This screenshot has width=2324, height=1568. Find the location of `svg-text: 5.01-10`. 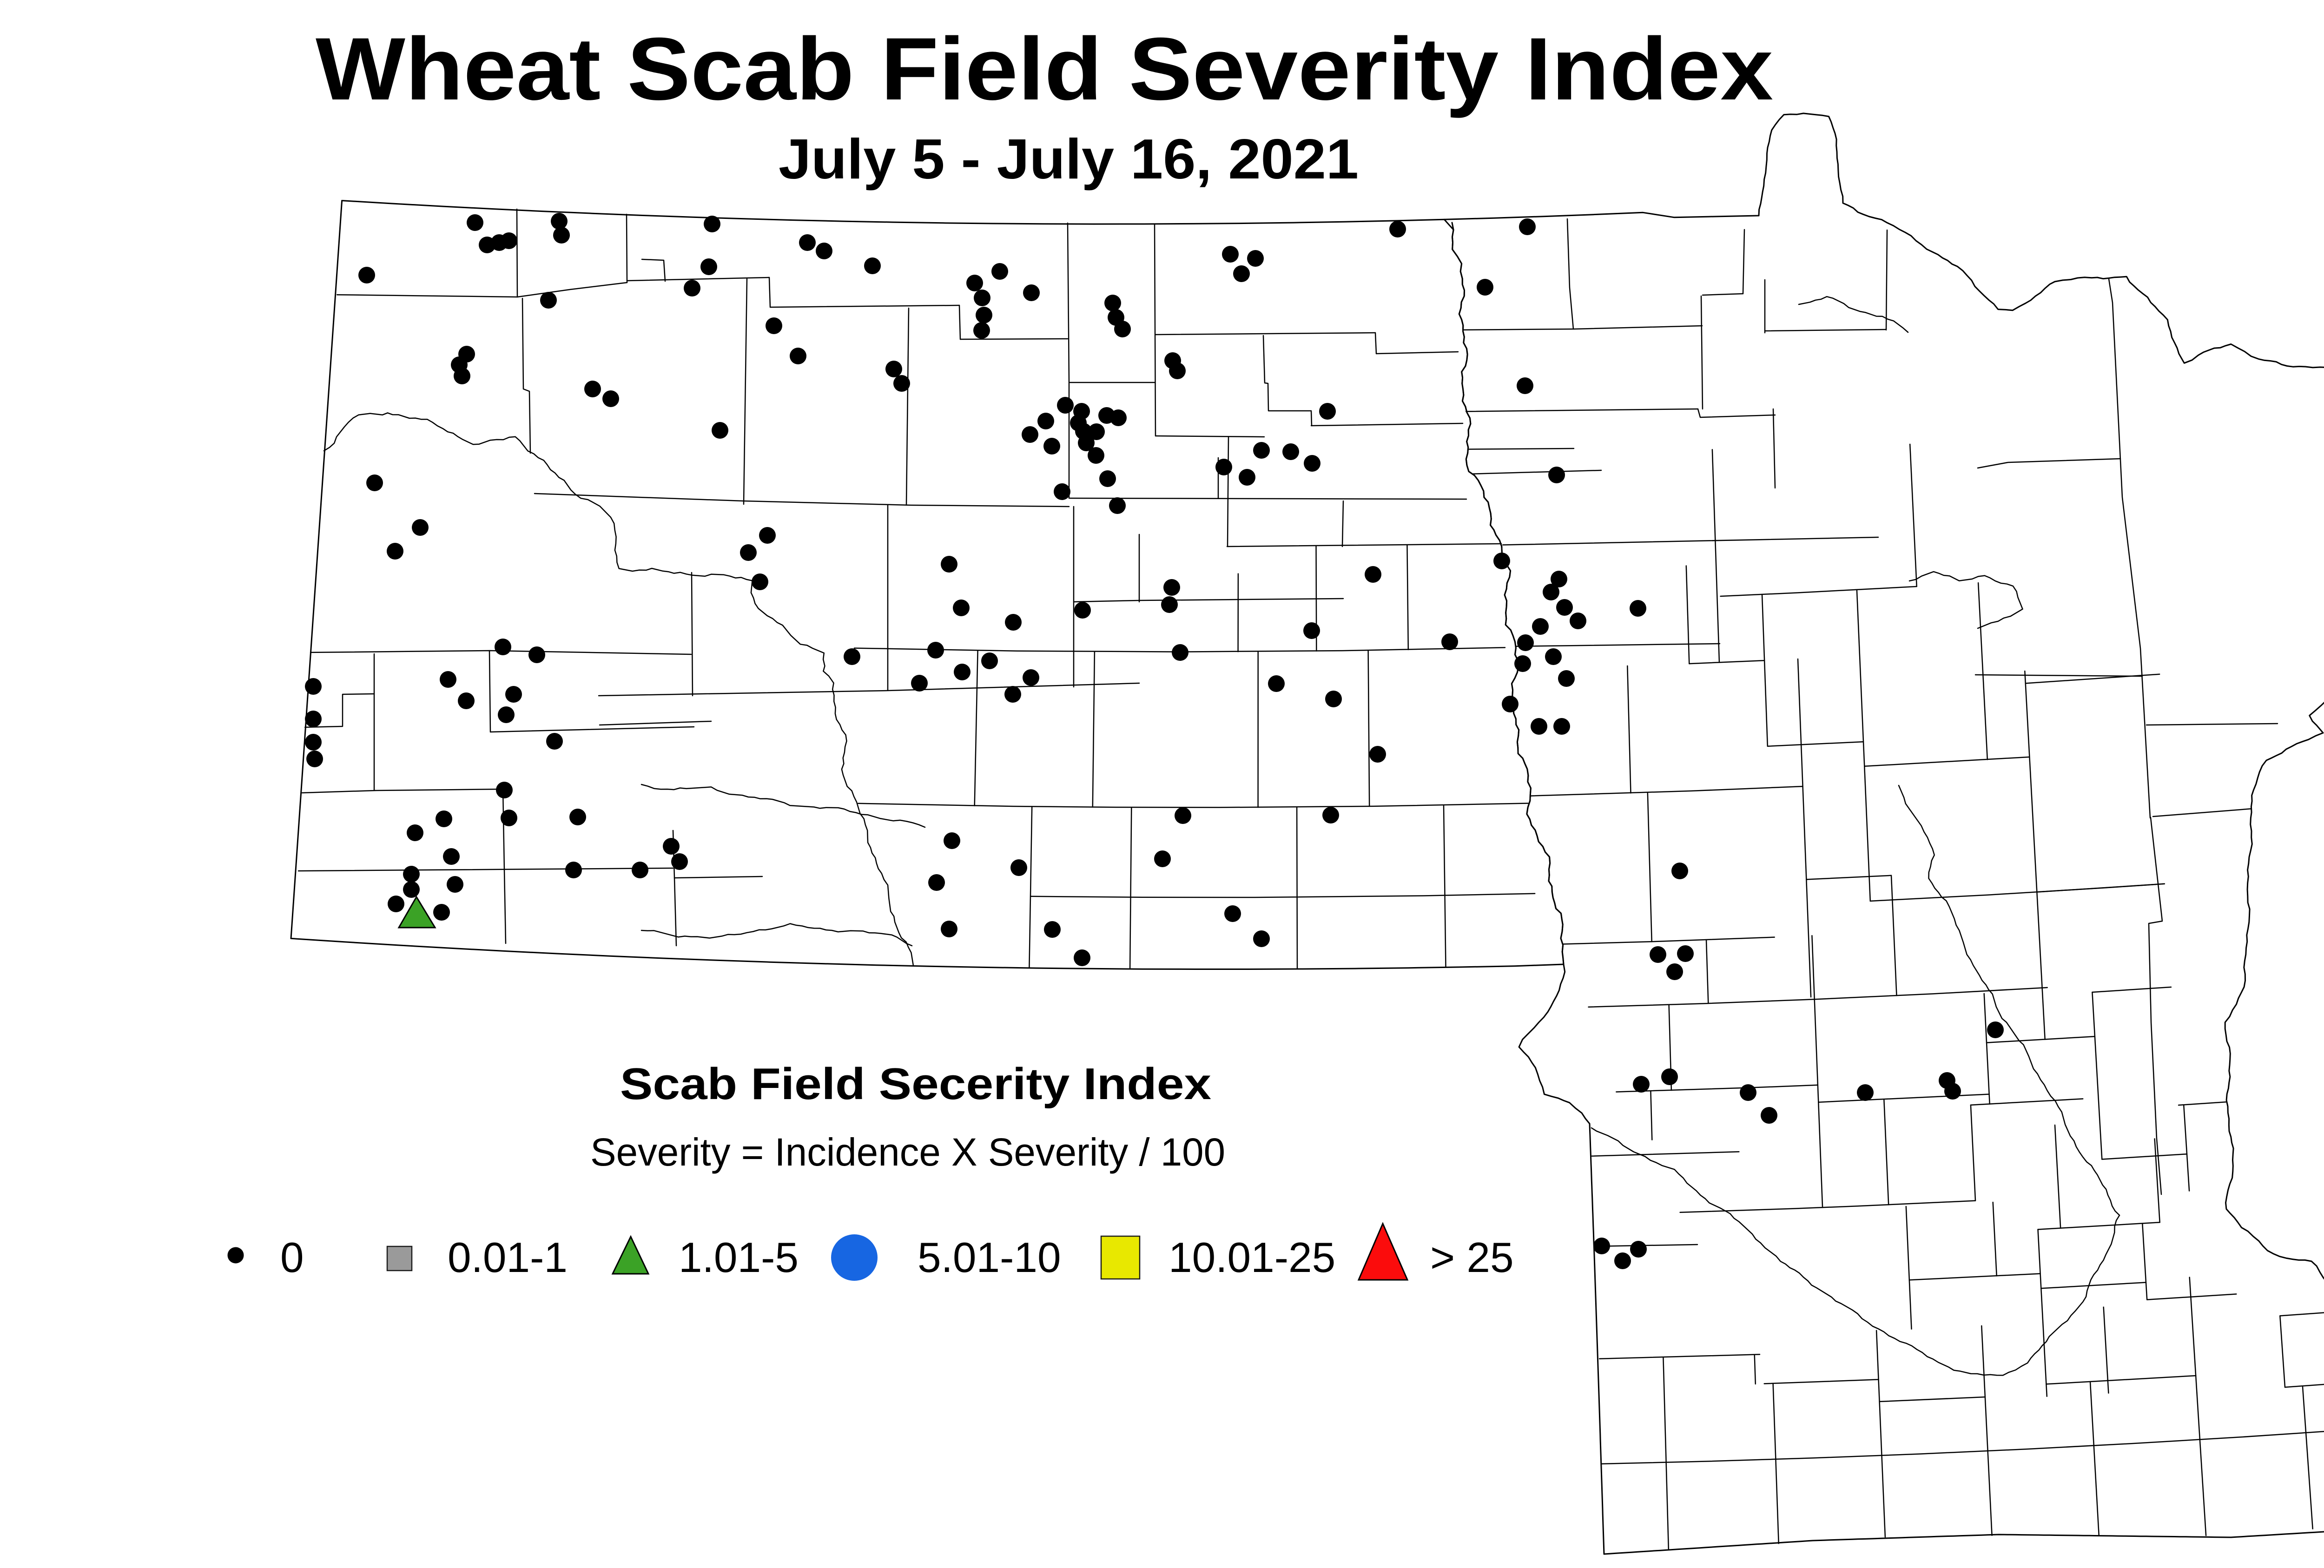

svg-text: 5.01-10 is located at coordinates (989, 1257).